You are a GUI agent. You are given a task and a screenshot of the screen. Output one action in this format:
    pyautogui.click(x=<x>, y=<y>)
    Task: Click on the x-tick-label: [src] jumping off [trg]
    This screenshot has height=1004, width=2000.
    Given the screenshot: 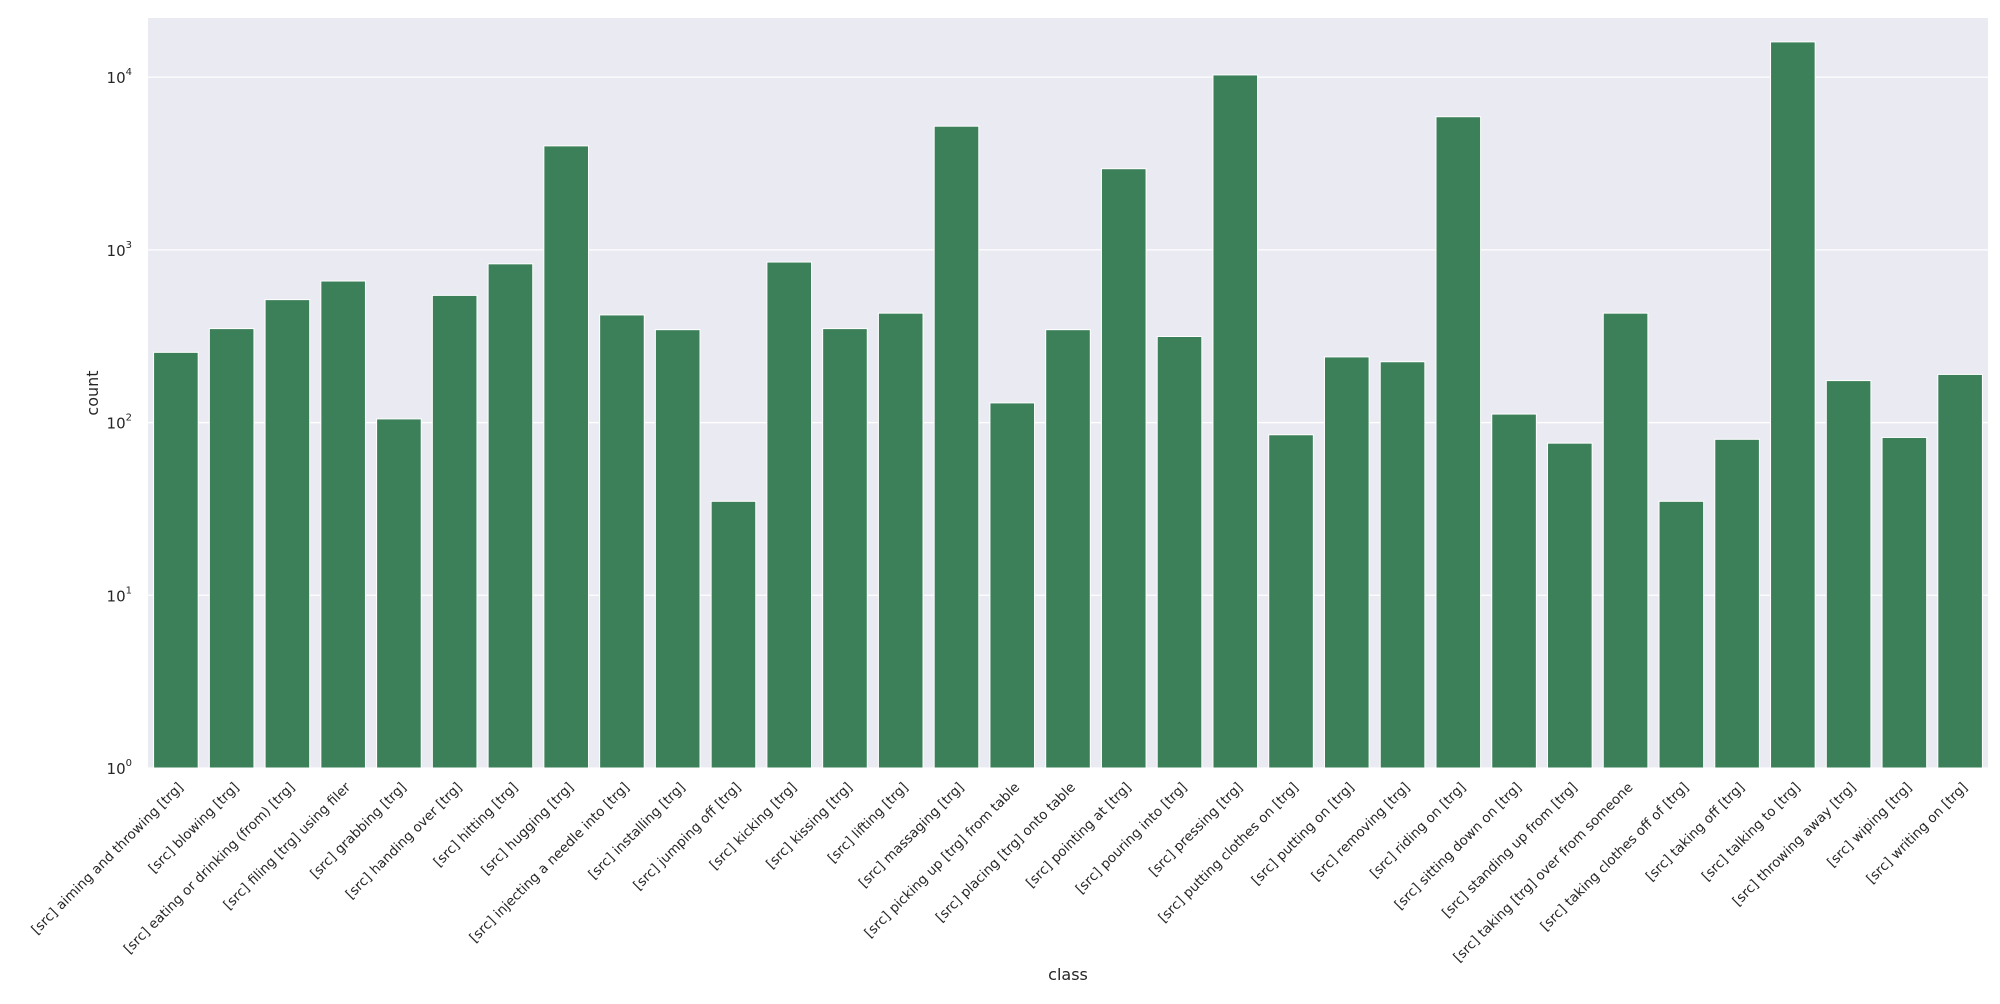 What is the action you would take?
    pyautogui.click(x=687, y=837)
    